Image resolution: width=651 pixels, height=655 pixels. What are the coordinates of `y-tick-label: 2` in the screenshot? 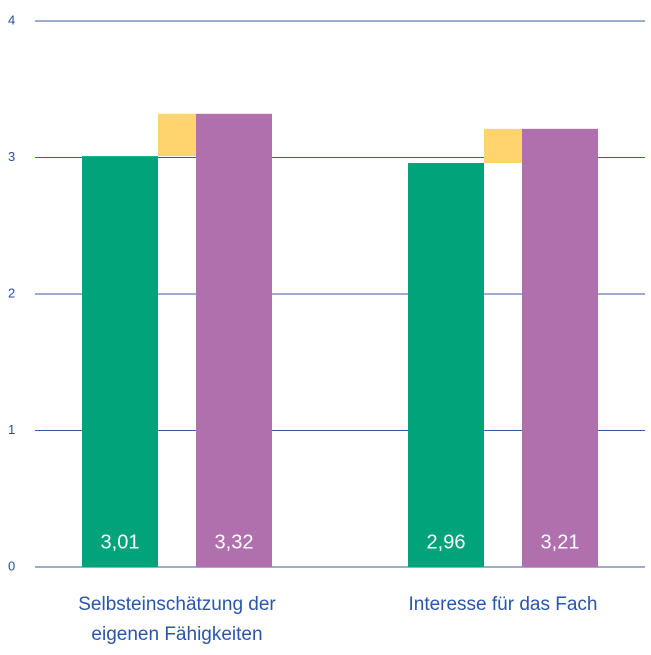 It's located at (11, 292).